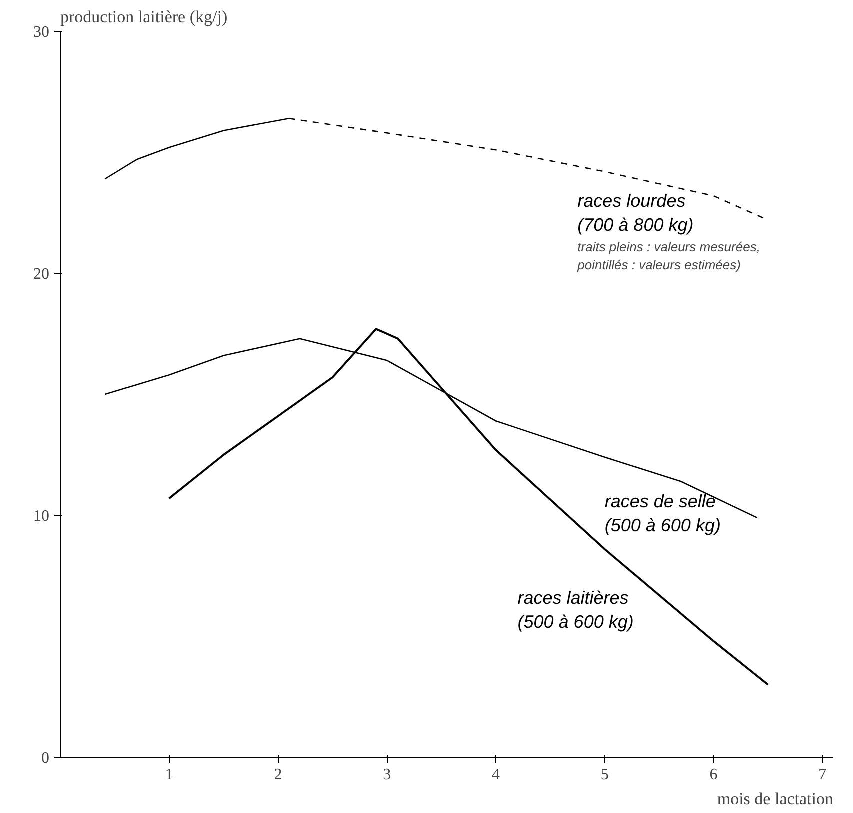 This screenshot has height=813, width=853. What do you see at coordinates (387, 775) in the screenshot?
I see `x-tick-label: 3` at bounding box center [387, 775].